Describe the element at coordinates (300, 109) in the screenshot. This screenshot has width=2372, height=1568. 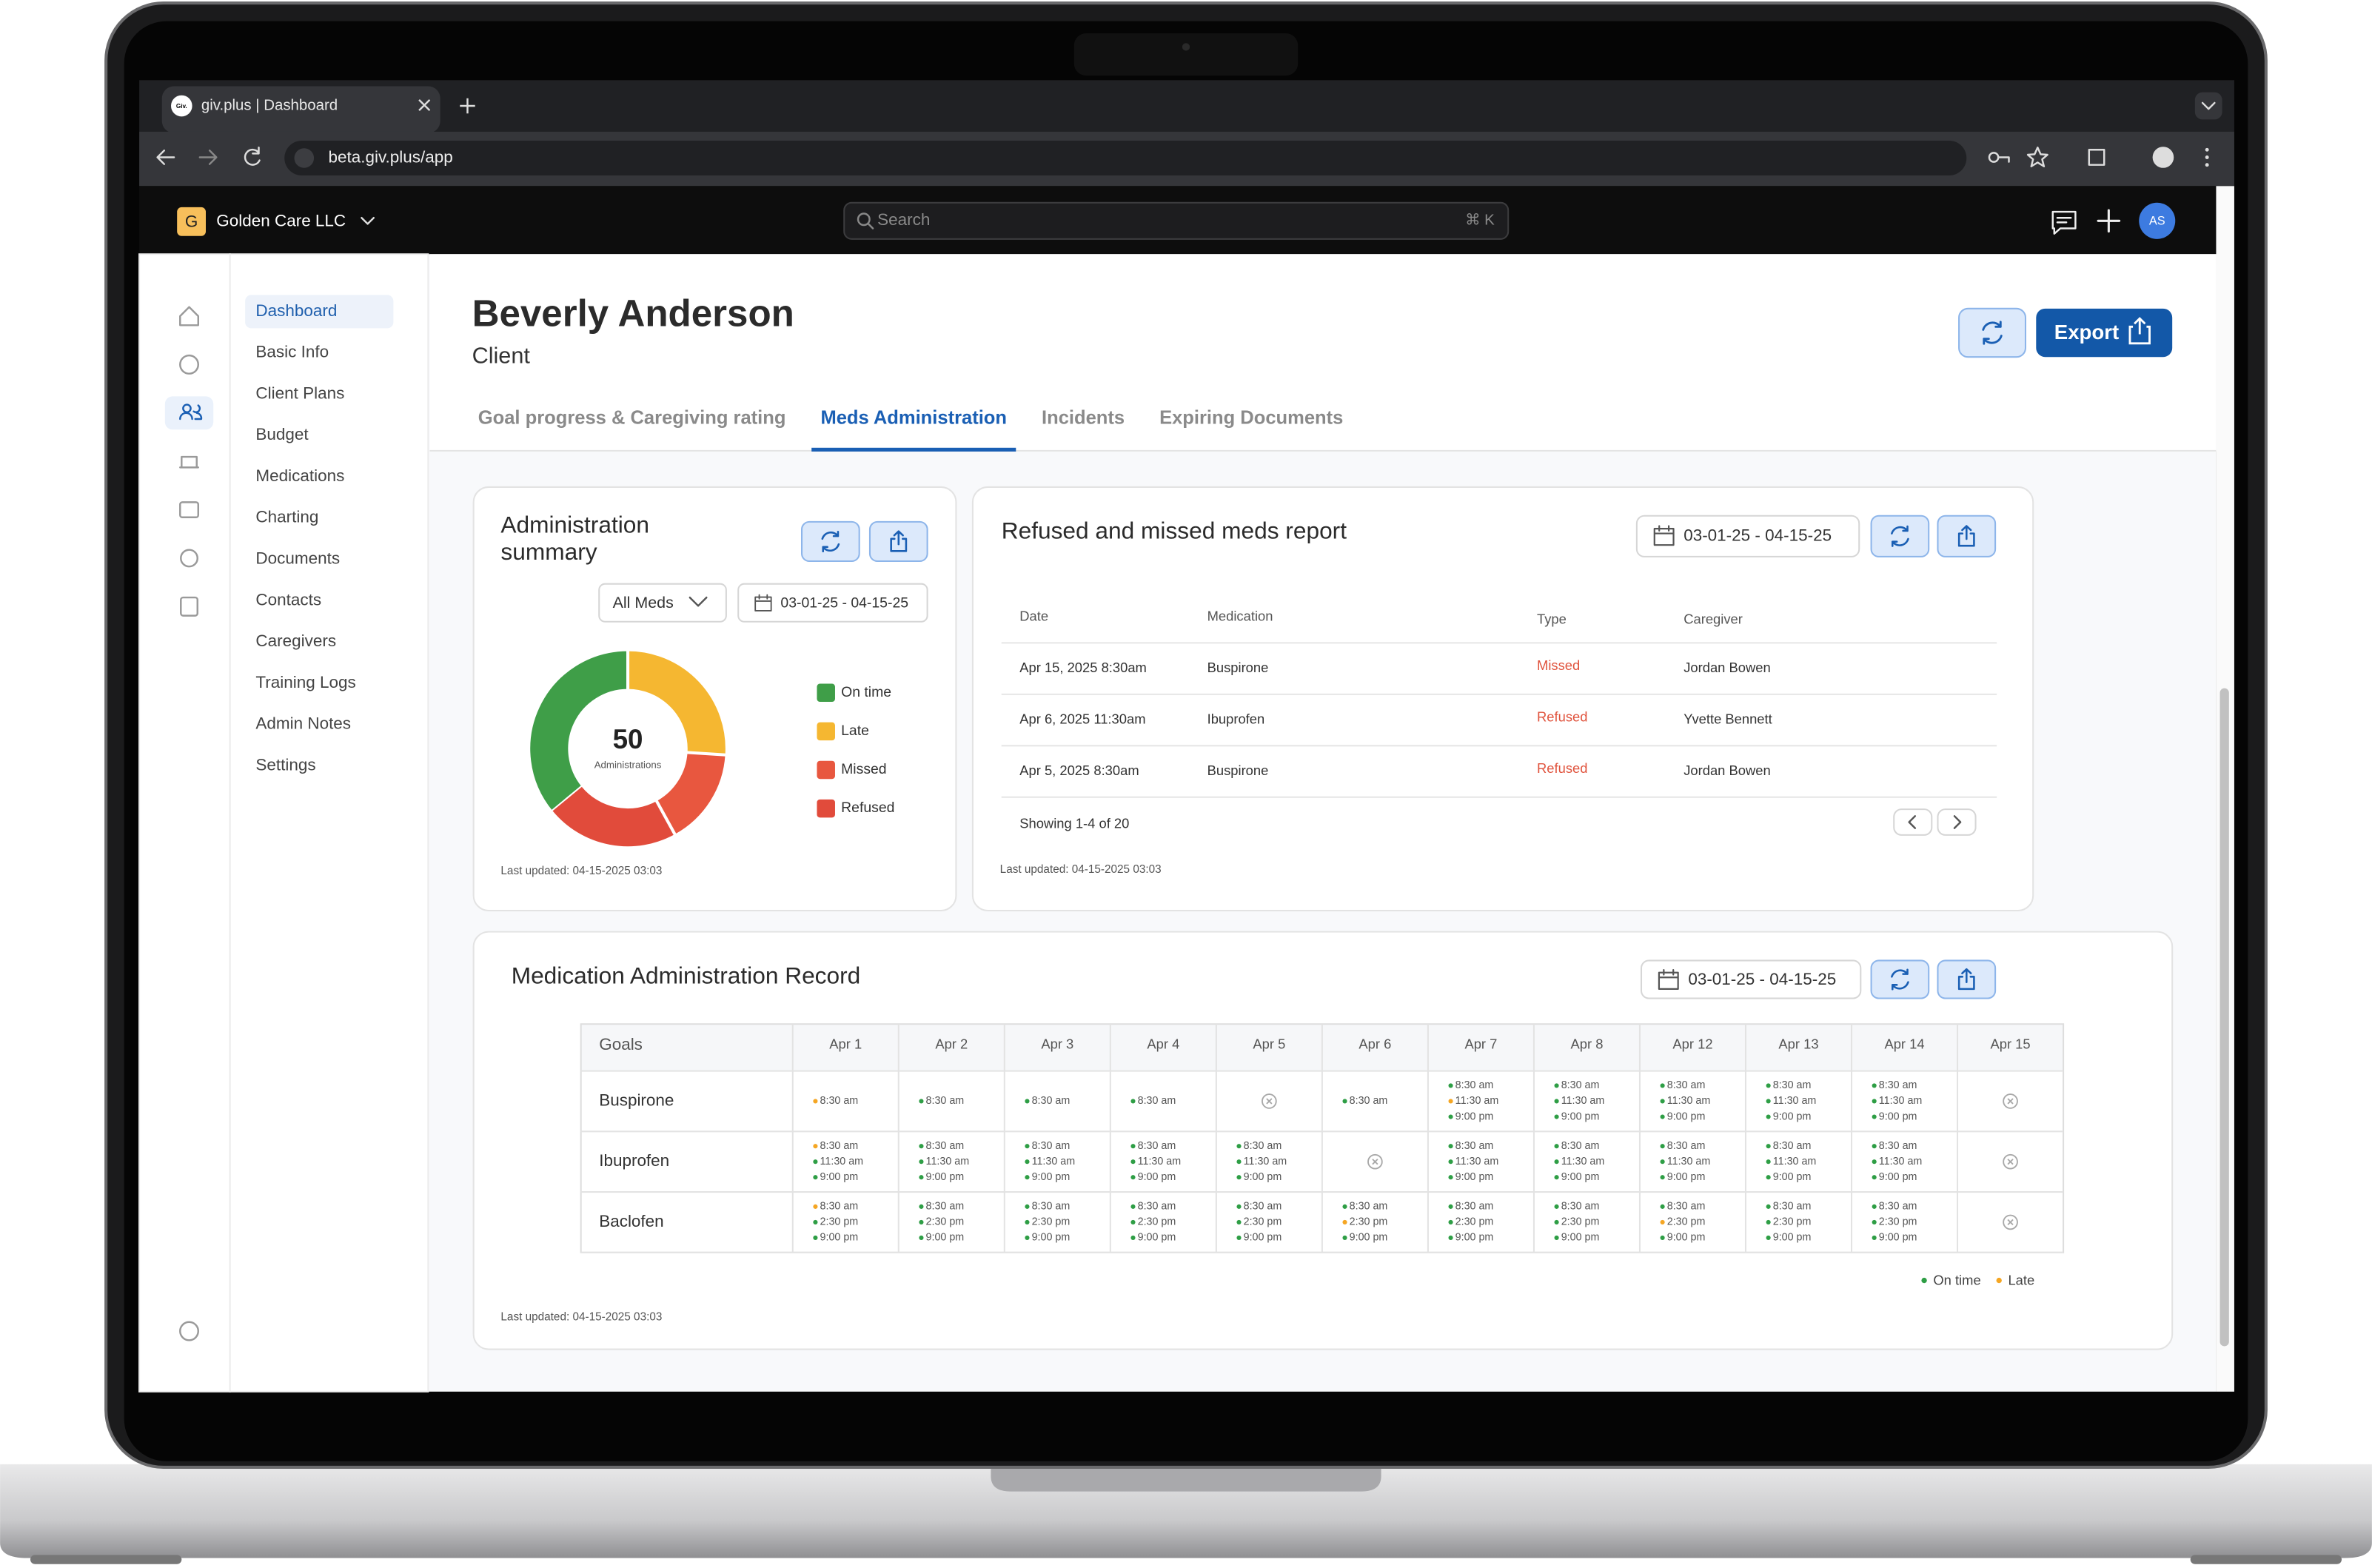
I see `browser-tab` at that location.